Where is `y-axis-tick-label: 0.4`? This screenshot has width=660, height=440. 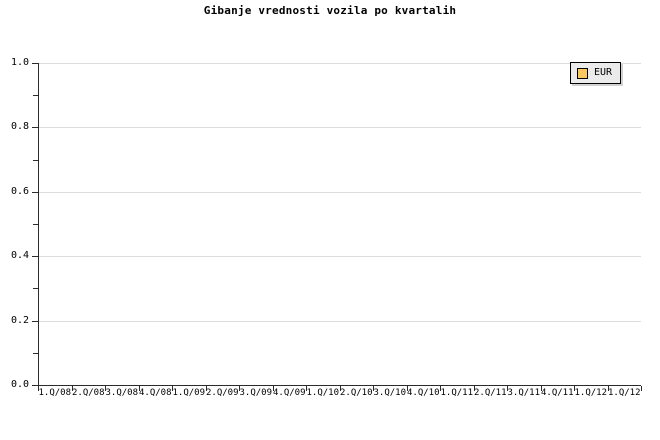 y-axis-tick-label: 0.4 is located at coordinates (19, 256).